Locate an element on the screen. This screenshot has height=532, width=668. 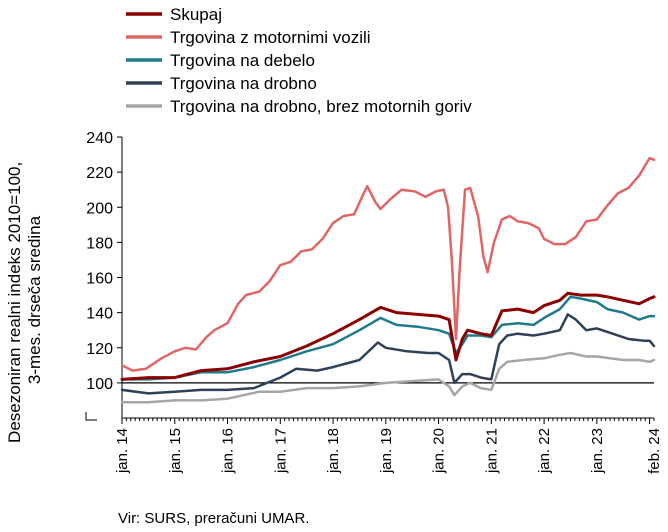
x-tick-label-7: jan. 21 is located at coordinates (491, 451).